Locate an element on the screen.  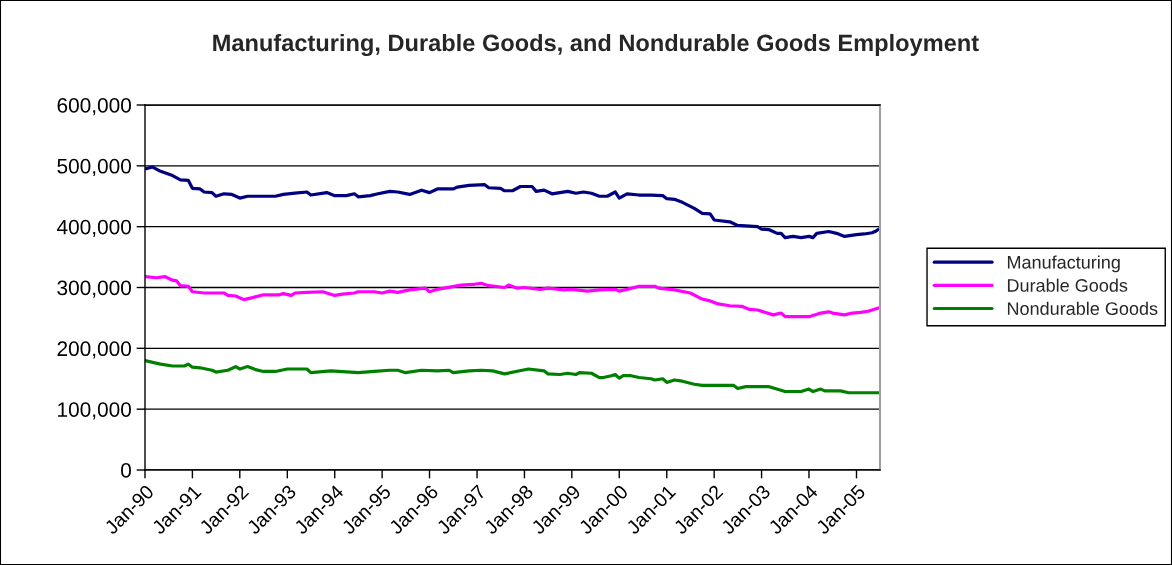
legend-label: Manufacturing is located at coordinates (1063, 264).